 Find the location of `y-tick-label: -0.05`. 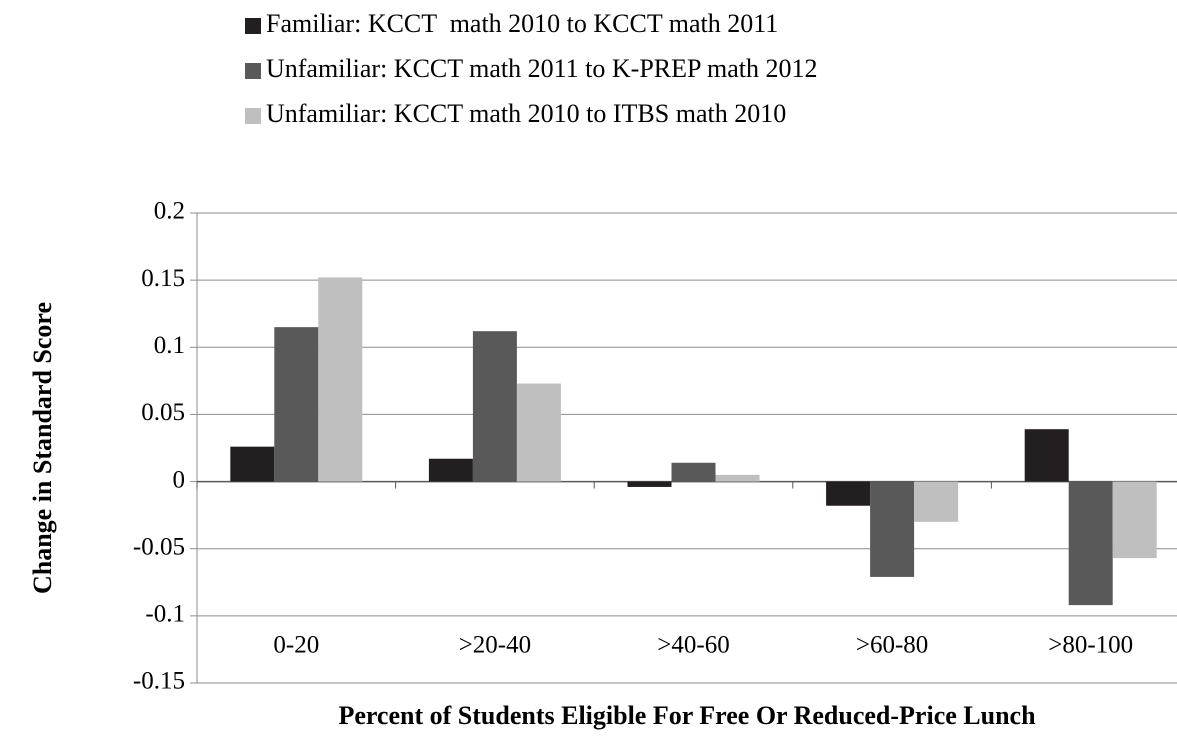

y-tick-label: -0.05 is located at coordinates (159, 546).